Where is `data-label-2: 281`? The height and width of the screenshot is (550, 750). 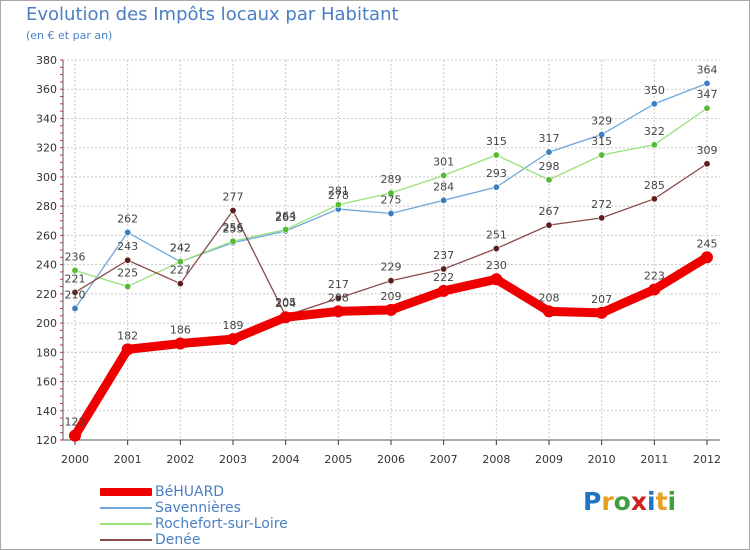
data-label-2: 281 is located at coordinates (338, 191).